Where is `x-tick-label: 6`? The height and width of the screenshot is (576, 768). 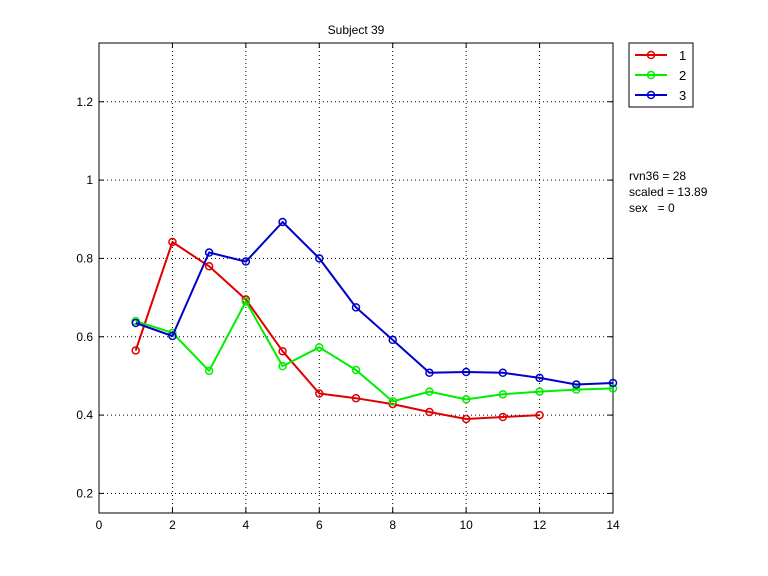 x-tick-label: 6 is located at coordinates (319, 525).